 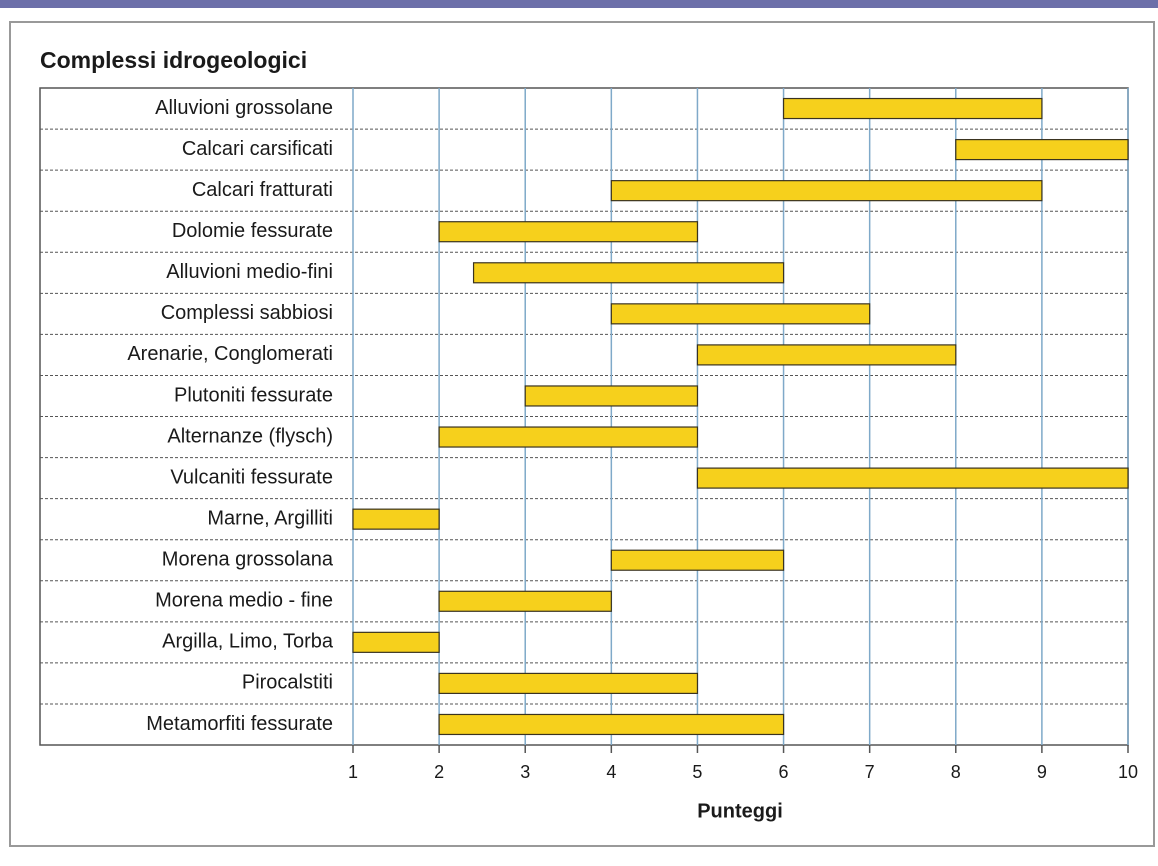 What do you see at coordinates (579, 4) in the screenshot?
I see `top-band` at bounding box center [579, 4].